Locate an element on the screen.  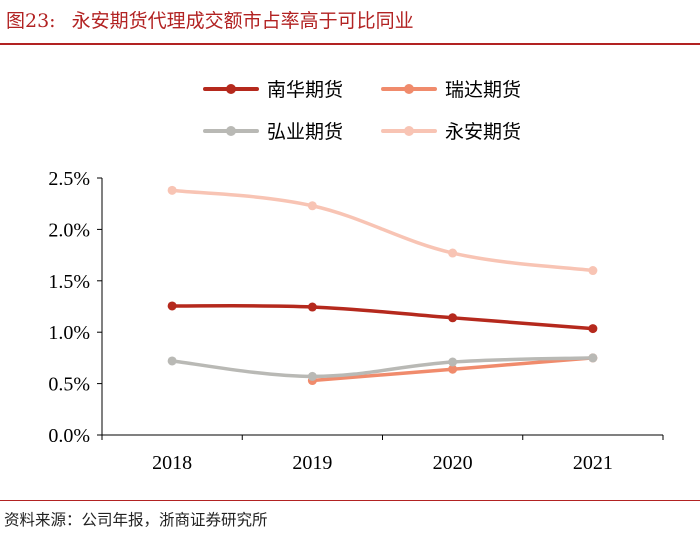
source-note: 资料来源：公司年报，浙商证券研究所 is located at coordinates (136, 520).